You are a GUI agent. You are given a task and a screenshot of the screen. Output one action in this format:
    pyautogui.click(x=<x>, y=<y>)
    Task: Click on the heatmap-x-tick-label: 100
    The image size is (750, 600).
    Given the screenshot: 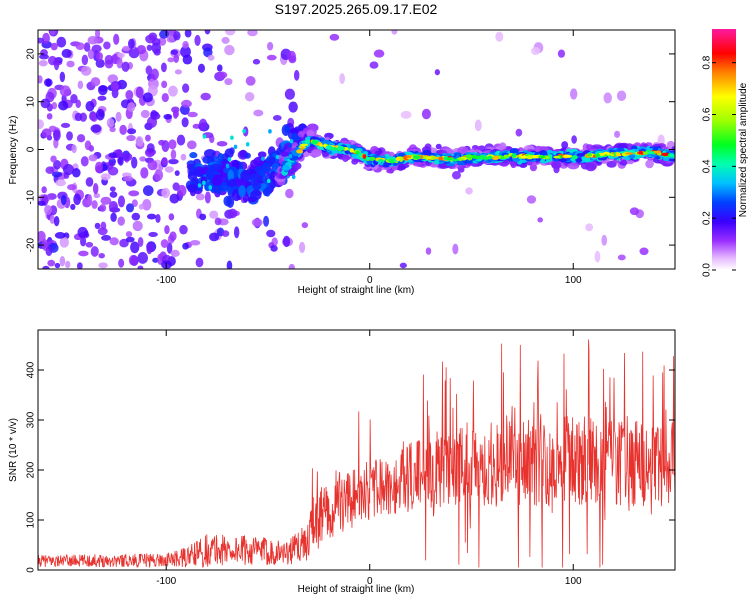 What is the action you would take?
    pyautogui.click(x=573, y=280)
    